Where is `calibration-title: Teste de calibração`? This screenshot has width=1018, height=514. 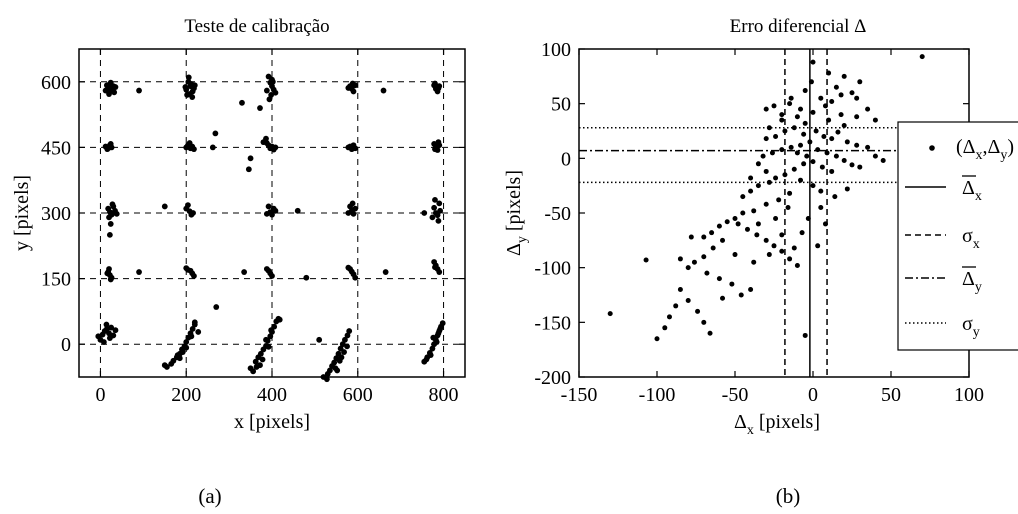
calibration-title: Teste de calibração is located at coordinates (256, 26).